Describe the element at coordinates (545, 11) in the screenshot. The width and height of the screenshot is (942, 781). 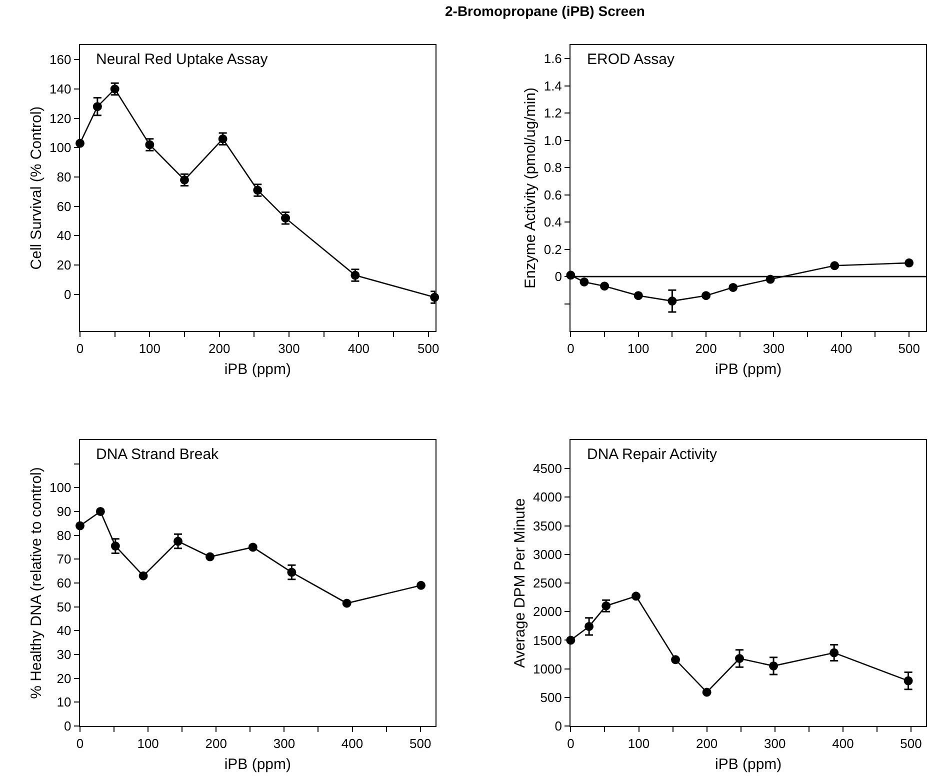
I see `text: 2-Bromopropane (iPB) Screen` at that location.